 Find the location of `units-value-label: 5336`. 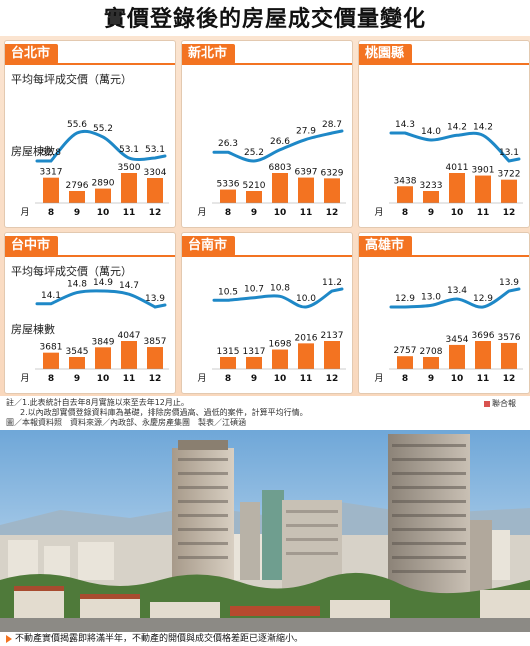

units-value-label: 5336 is located at coordinates (228, 185).